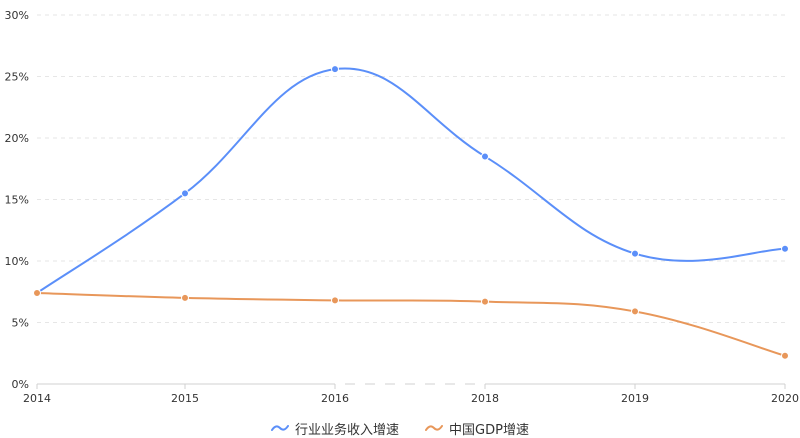  What do you see at coordinates (17, 15) in the screenshot?
I see `y-tick-label: 30%` at bounding box center [17, 15].